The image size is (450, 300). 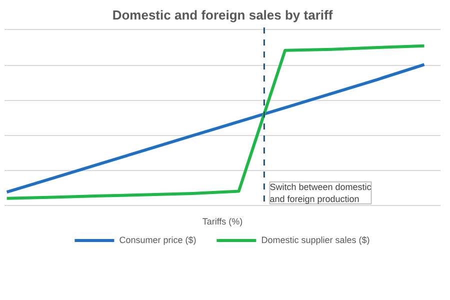 What do you see at coordinates (321, 193) in the screenshot?
I see `annotation: Switch between domestic and foreign production` at bounding box center [321, 193].